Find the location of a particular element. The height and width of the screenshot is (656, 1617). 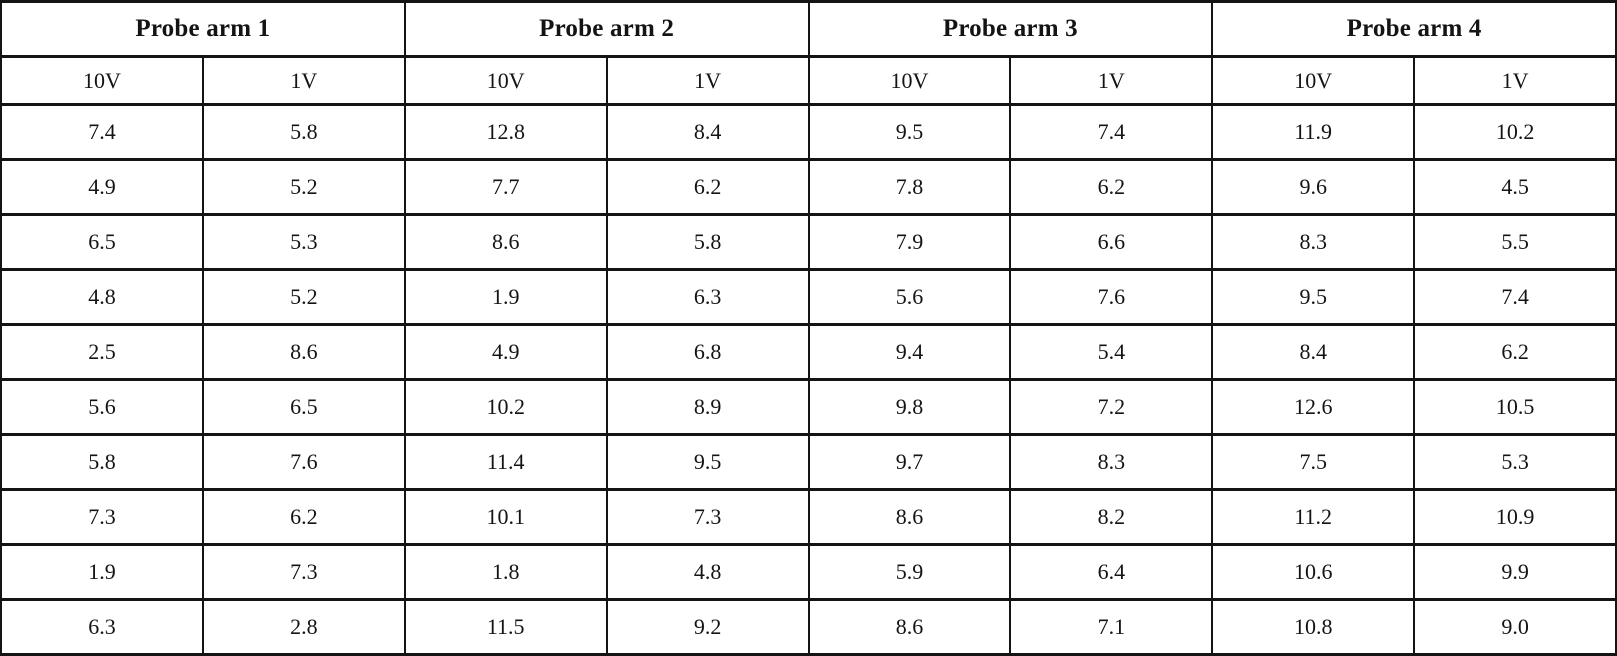

table-cell: 6.8 is located at coordinates (707, 352).